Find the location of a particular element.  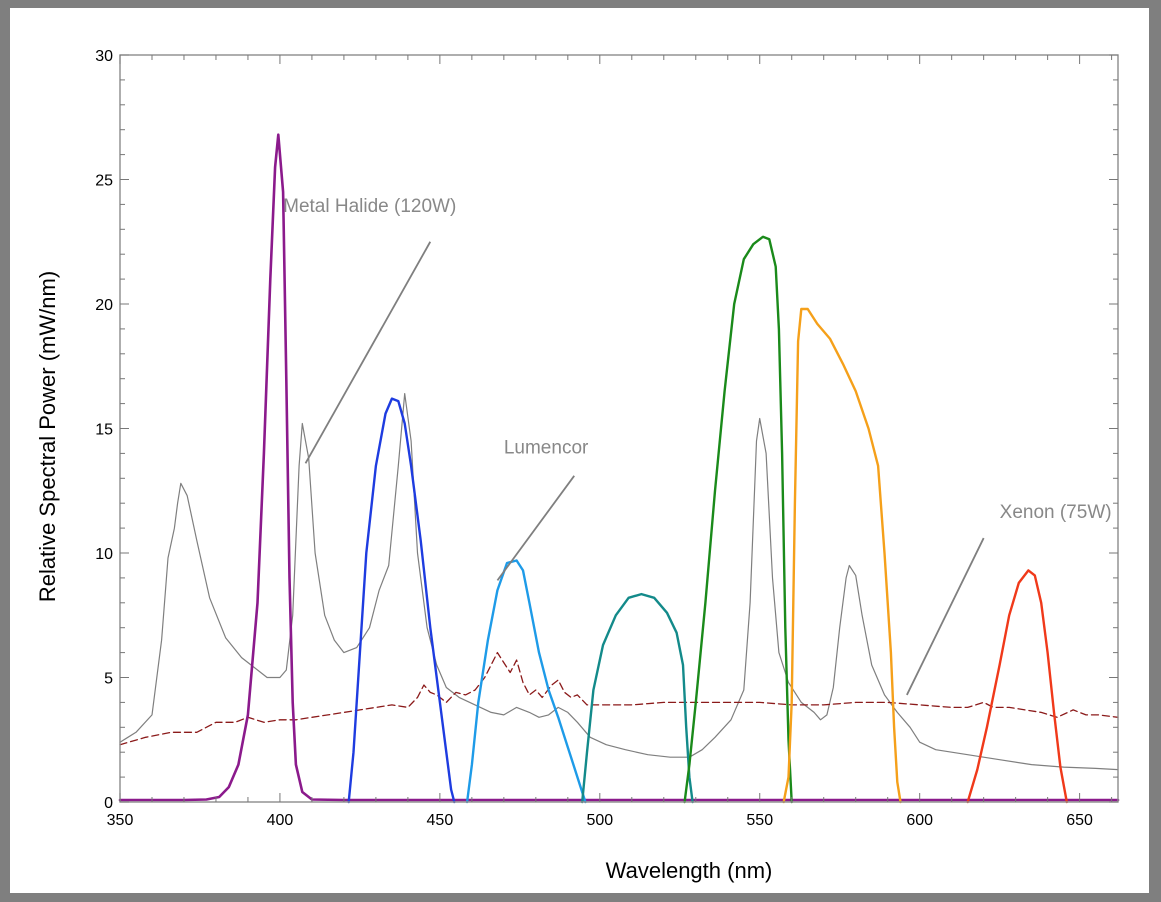

x-tick-label: 650 is located at coordinates (1079, 820).